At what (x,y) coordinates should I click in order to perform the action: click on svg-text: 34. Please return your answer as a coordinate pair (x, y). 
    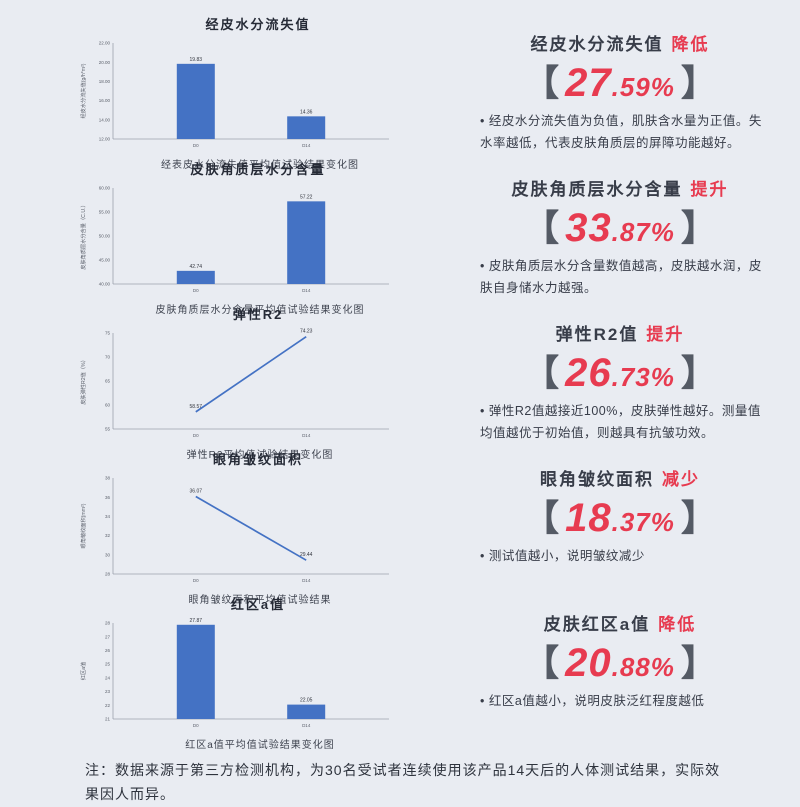
    Looking at the image, I should click on (108, 516).